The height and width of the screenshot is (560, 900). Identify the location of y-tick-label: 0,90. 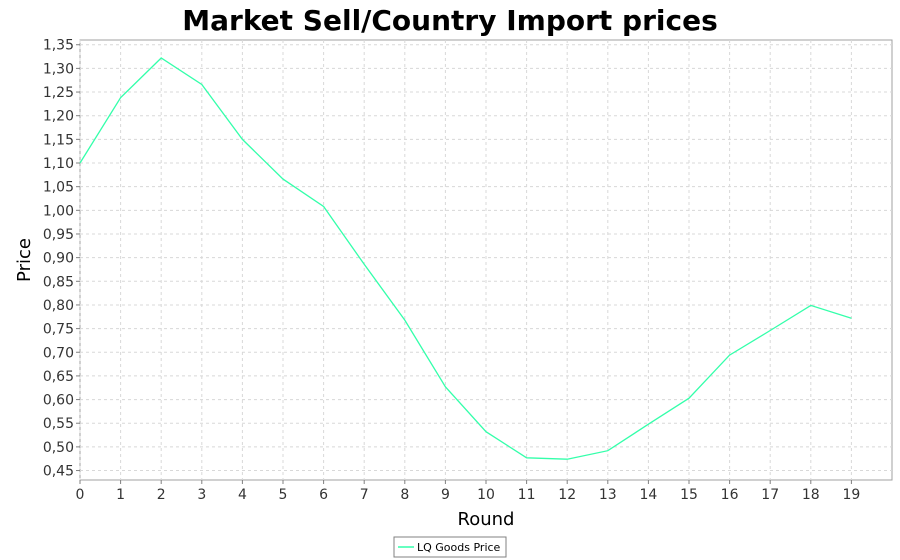
(58, 259).